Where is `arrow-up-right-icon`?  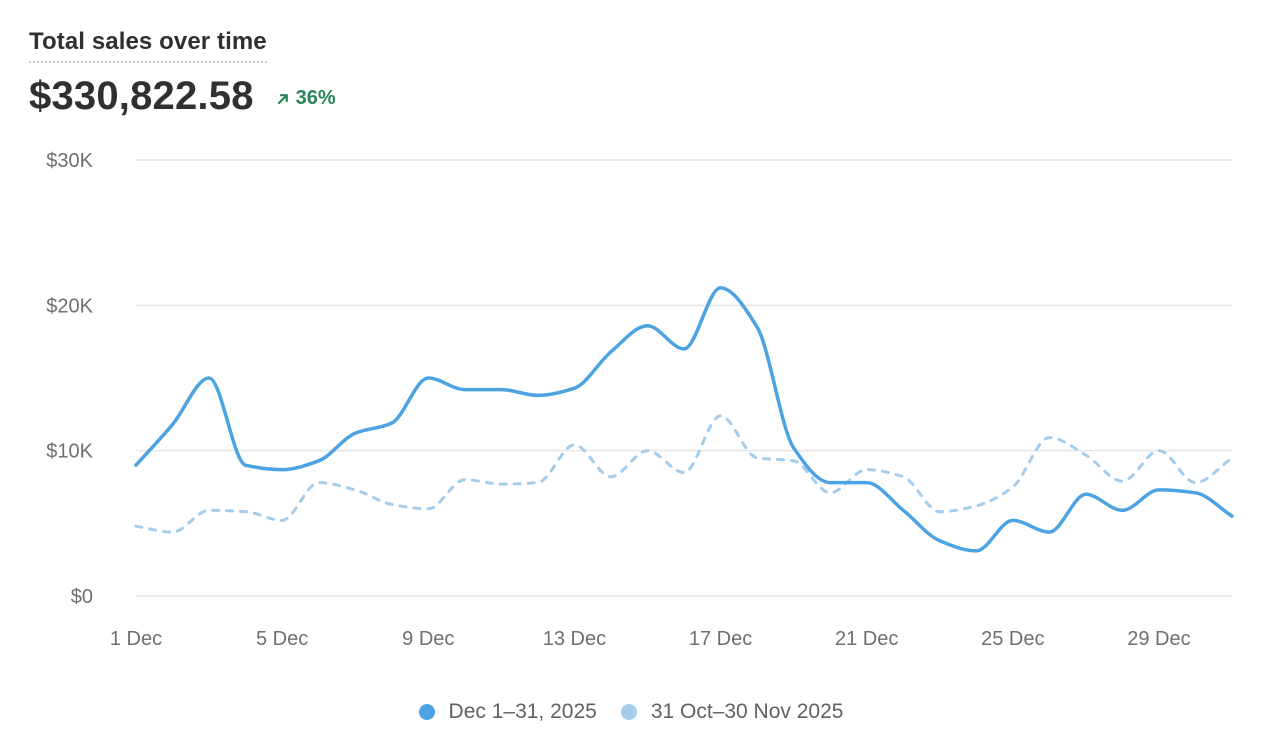
arrow-up-right-icon is located at coordinates (282, 98).